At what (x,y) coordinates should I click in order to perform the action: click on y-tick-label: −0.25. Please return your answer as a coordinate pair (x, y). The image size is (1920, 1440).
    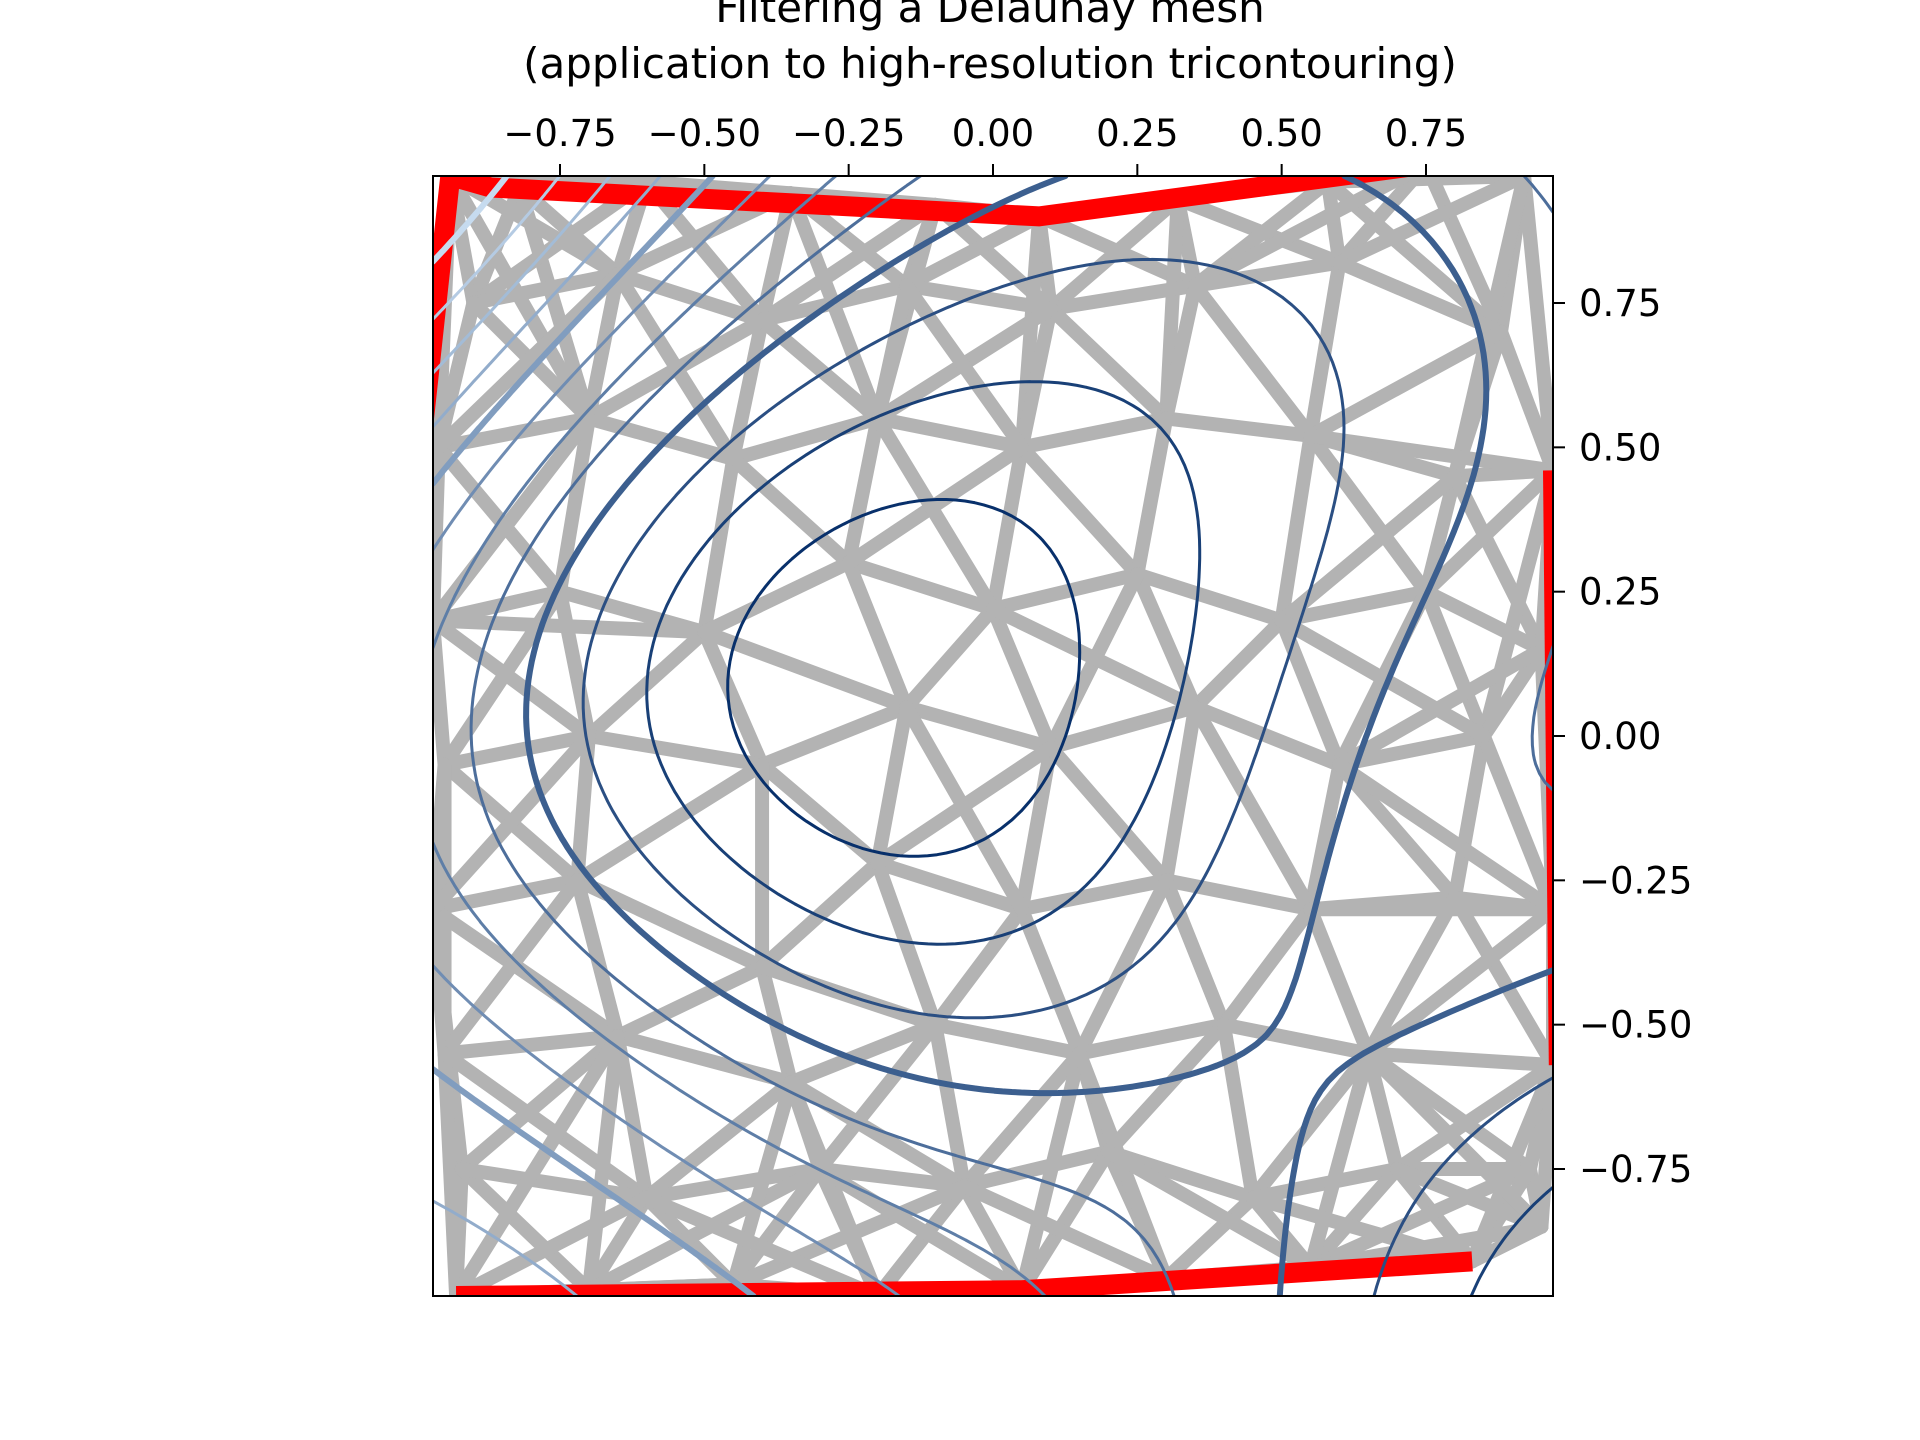
    Looking at the image, I should click on (1635, 880).